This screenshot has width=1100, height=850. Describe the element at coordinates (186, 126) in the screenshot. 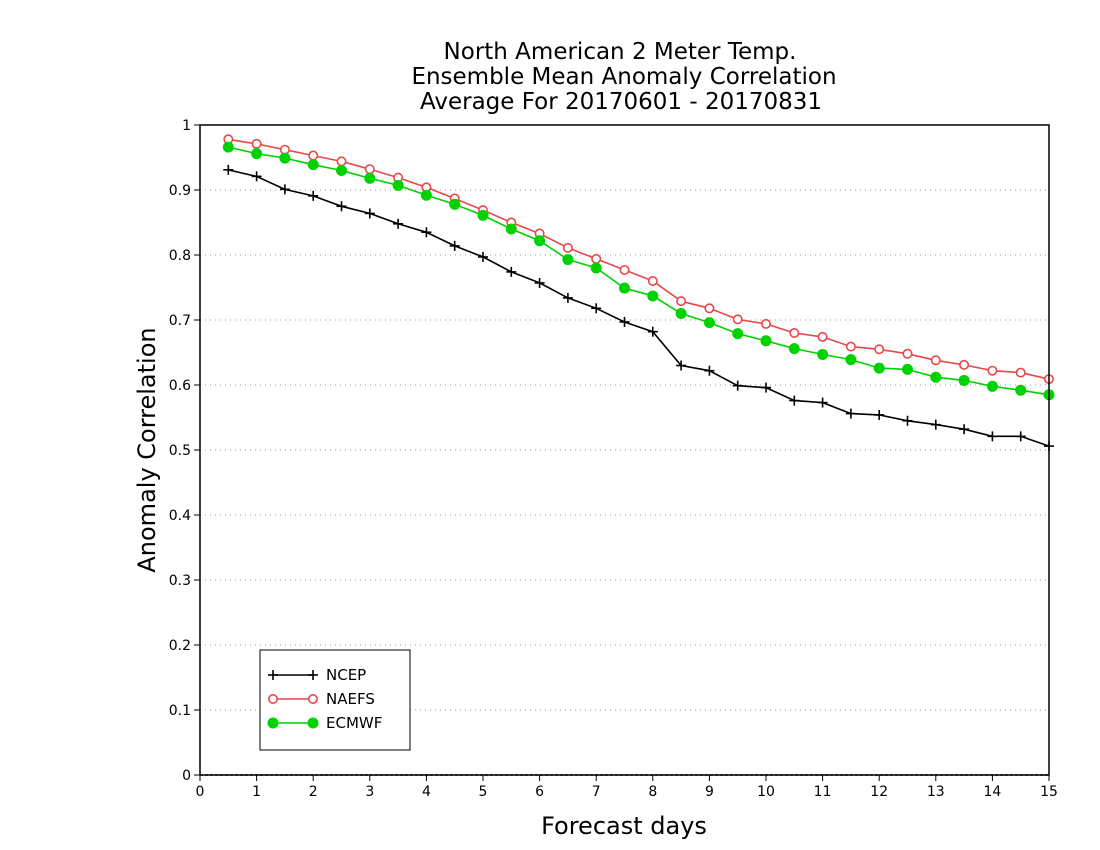

I see `y-tick-label: 1` at that location.